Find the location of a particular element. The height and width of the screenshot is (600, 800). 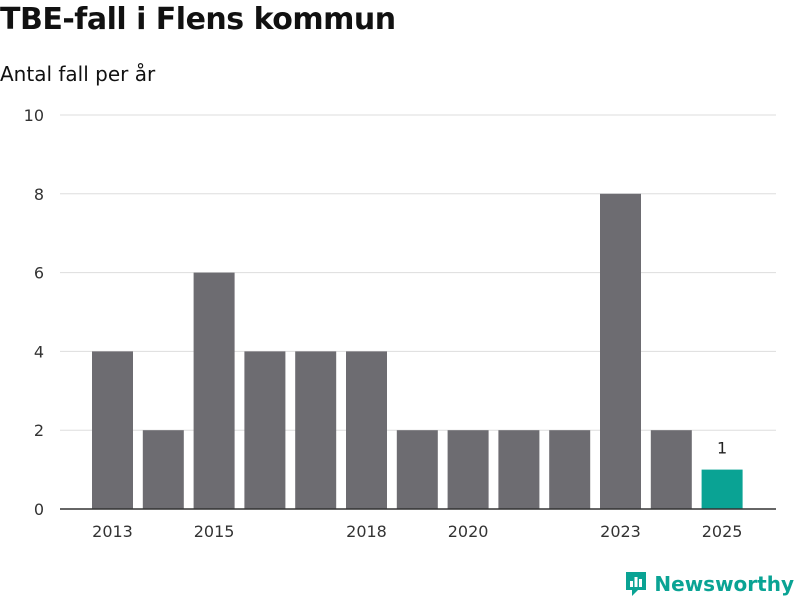

x-tick-label: 2023 is located at coordinates (620, 531).